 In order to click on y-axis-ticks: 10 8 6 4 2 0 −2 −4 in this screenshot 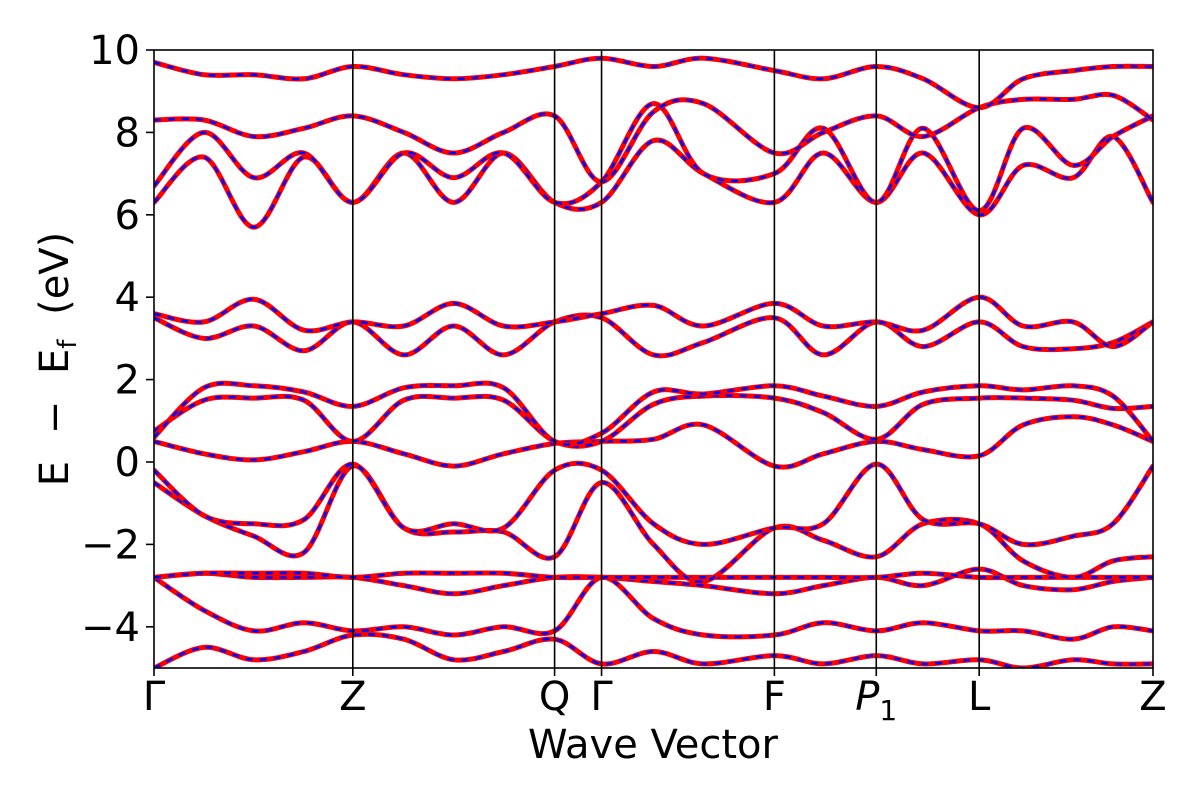, I will do `click(117, 339)`.